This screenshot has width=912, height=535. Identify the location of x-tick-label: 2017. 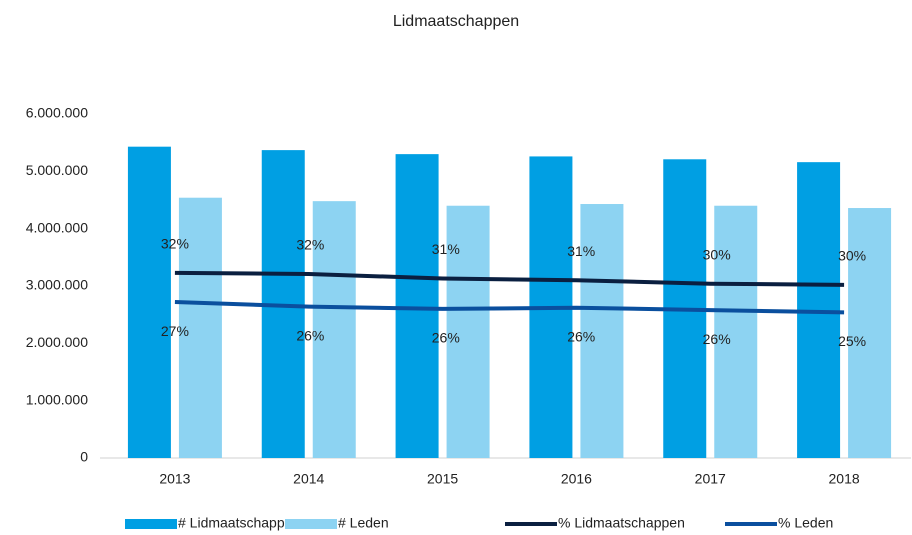
(710, 479).